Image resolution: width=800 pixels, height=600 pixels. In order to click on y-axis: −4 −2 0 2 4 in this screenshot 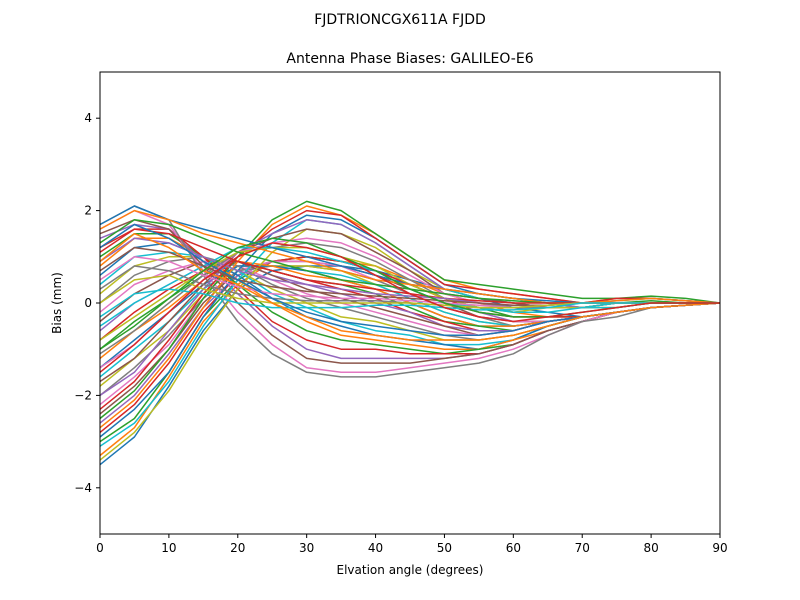, I will do `click(87, 303)`.